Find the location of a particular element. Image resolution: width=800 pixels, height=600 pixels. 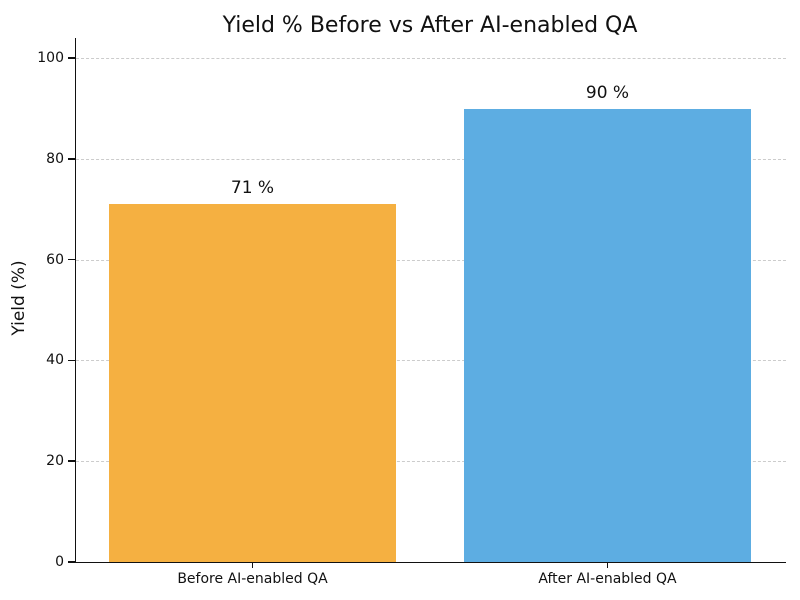

y-tick-label: 20 is located at coordinates (55, 461).